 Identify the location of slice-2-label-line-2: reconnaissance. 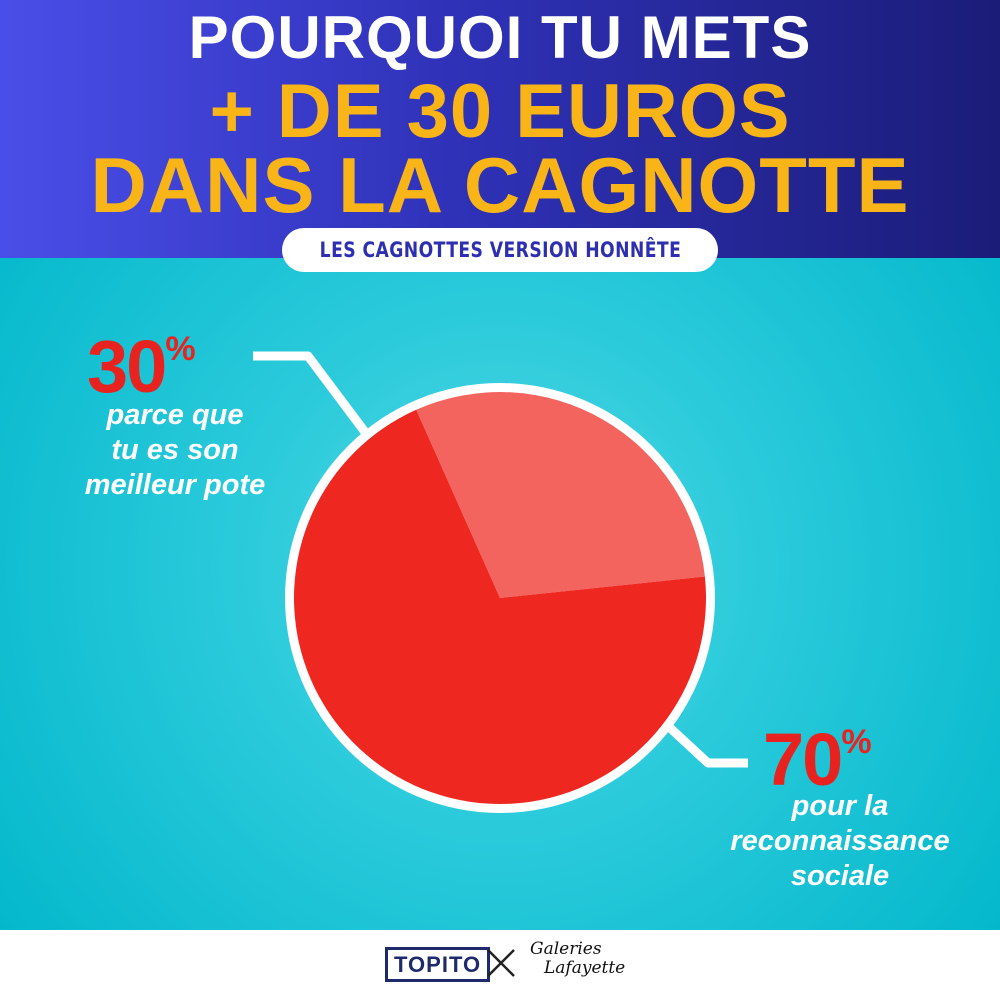
(840, 841).